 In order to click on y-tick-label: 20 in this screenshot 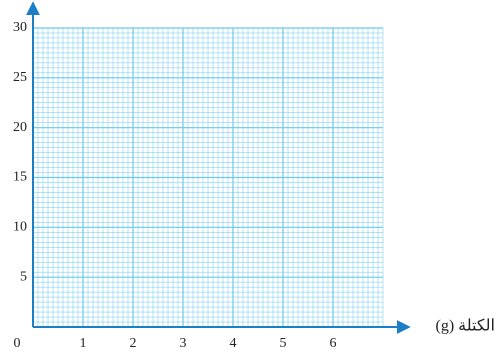, I will do `click(20, 127)`.